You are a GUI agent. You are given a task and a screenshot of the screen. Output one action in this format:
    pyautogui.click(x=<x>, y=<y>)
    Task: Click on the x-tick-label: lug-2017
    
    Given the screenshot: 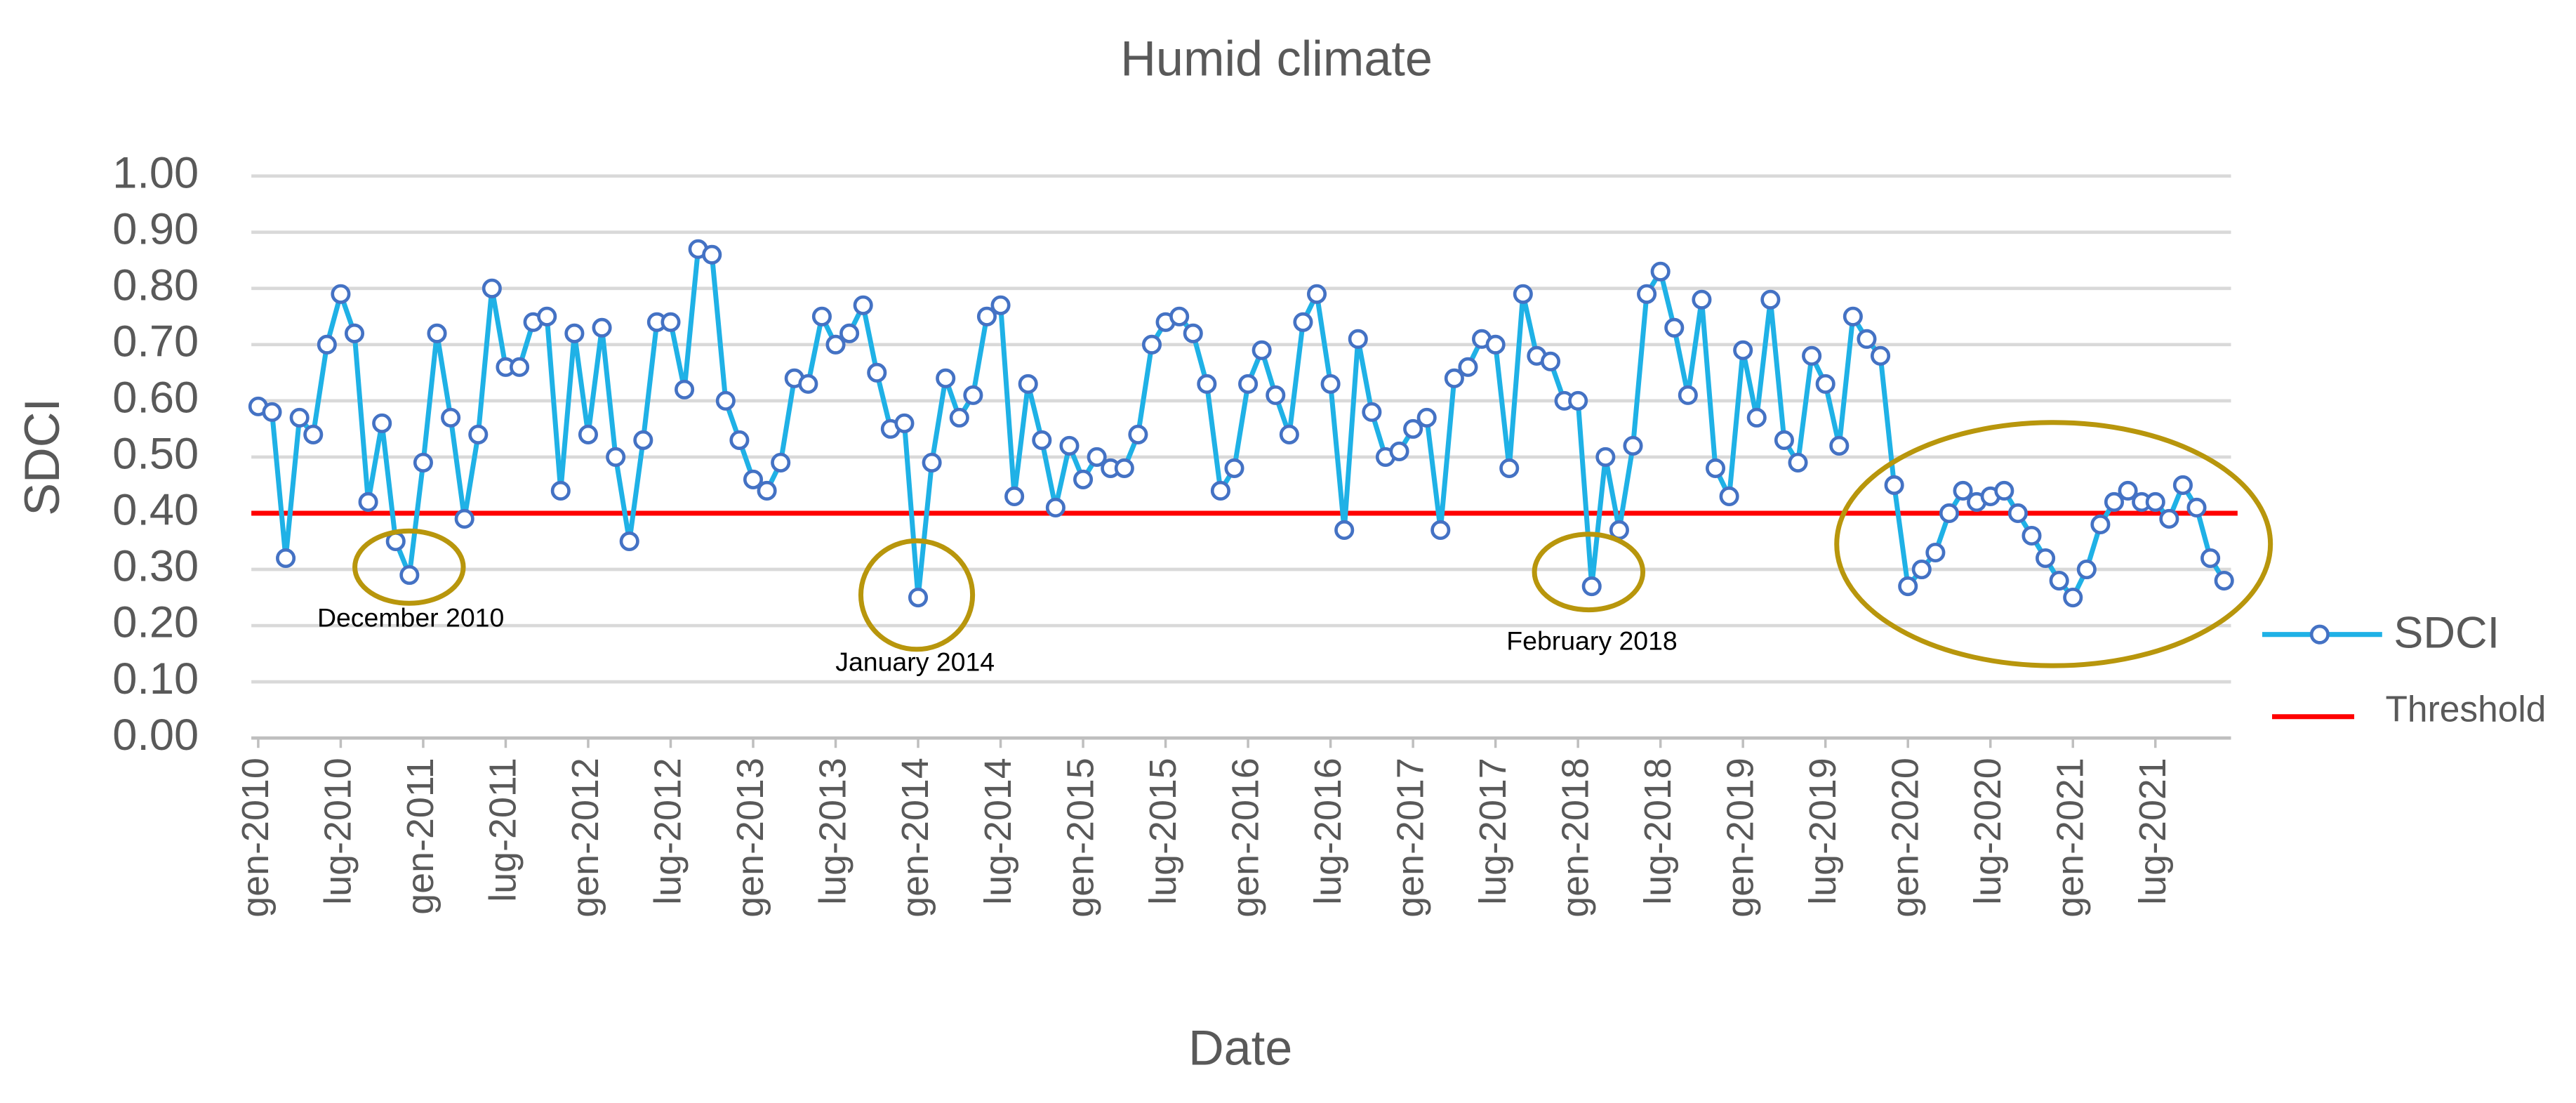 What is the action you would take?
    pyautogui.click(x=1493, y=831)
    